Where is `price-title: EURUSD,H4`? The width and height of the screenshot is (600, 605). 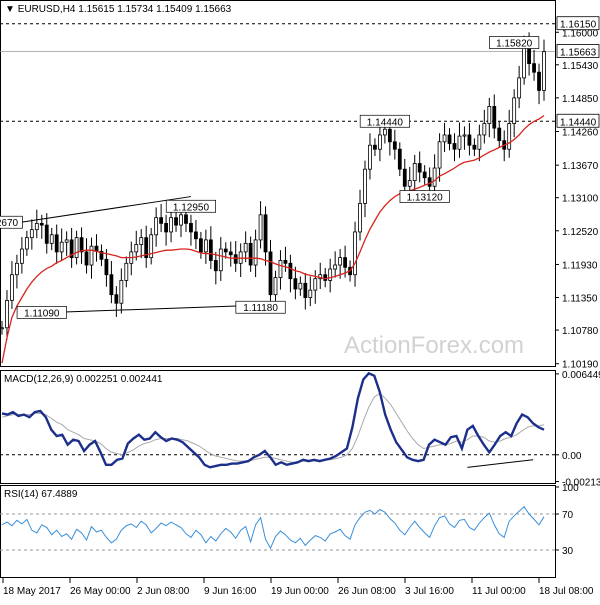 price-title: EURUSD,H4 is located at coordinates (47, 9).